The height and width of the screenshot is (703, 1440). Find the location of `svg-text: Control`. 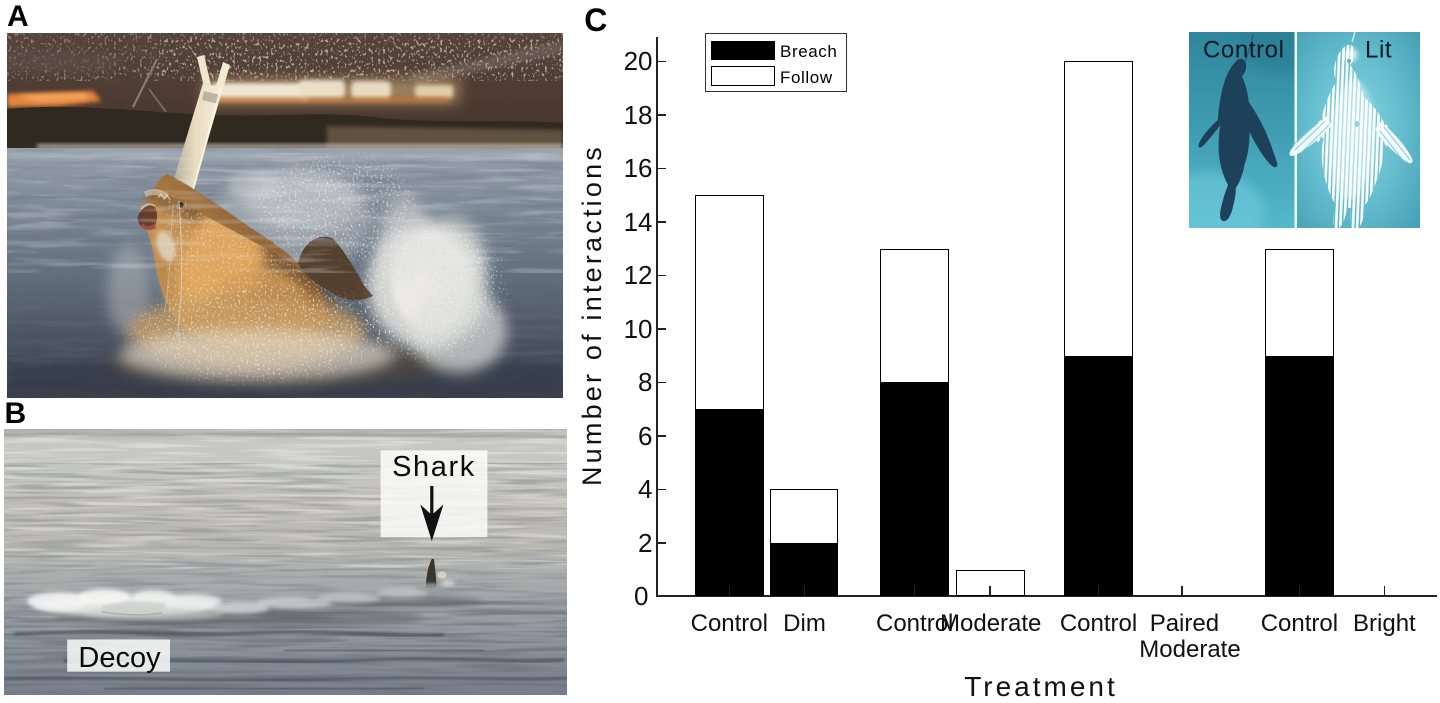

svg-text: Control is located at coordinates (1244, 50).